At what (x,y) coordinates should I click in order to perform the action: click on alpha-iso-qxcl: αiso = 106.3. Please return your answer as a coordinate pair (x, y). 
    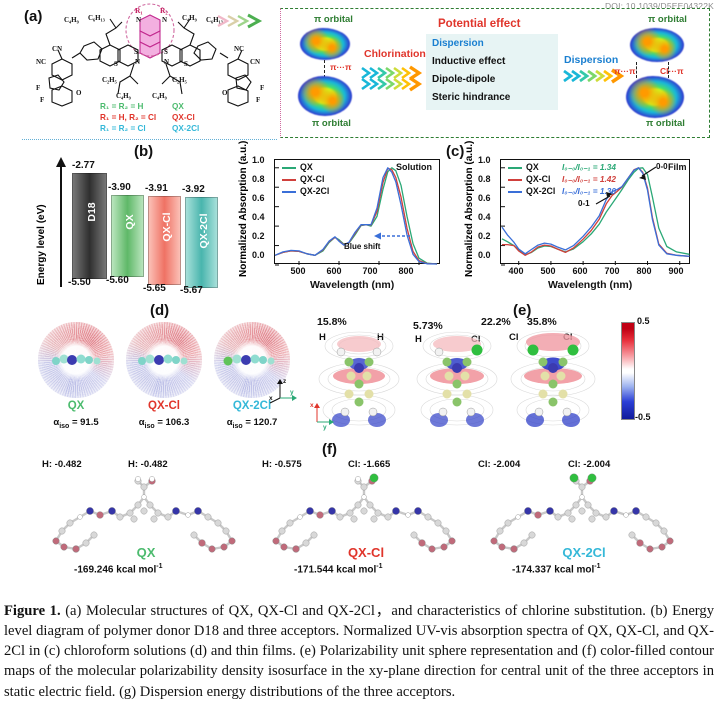
    Looking at the image, I should click on (164, 423).